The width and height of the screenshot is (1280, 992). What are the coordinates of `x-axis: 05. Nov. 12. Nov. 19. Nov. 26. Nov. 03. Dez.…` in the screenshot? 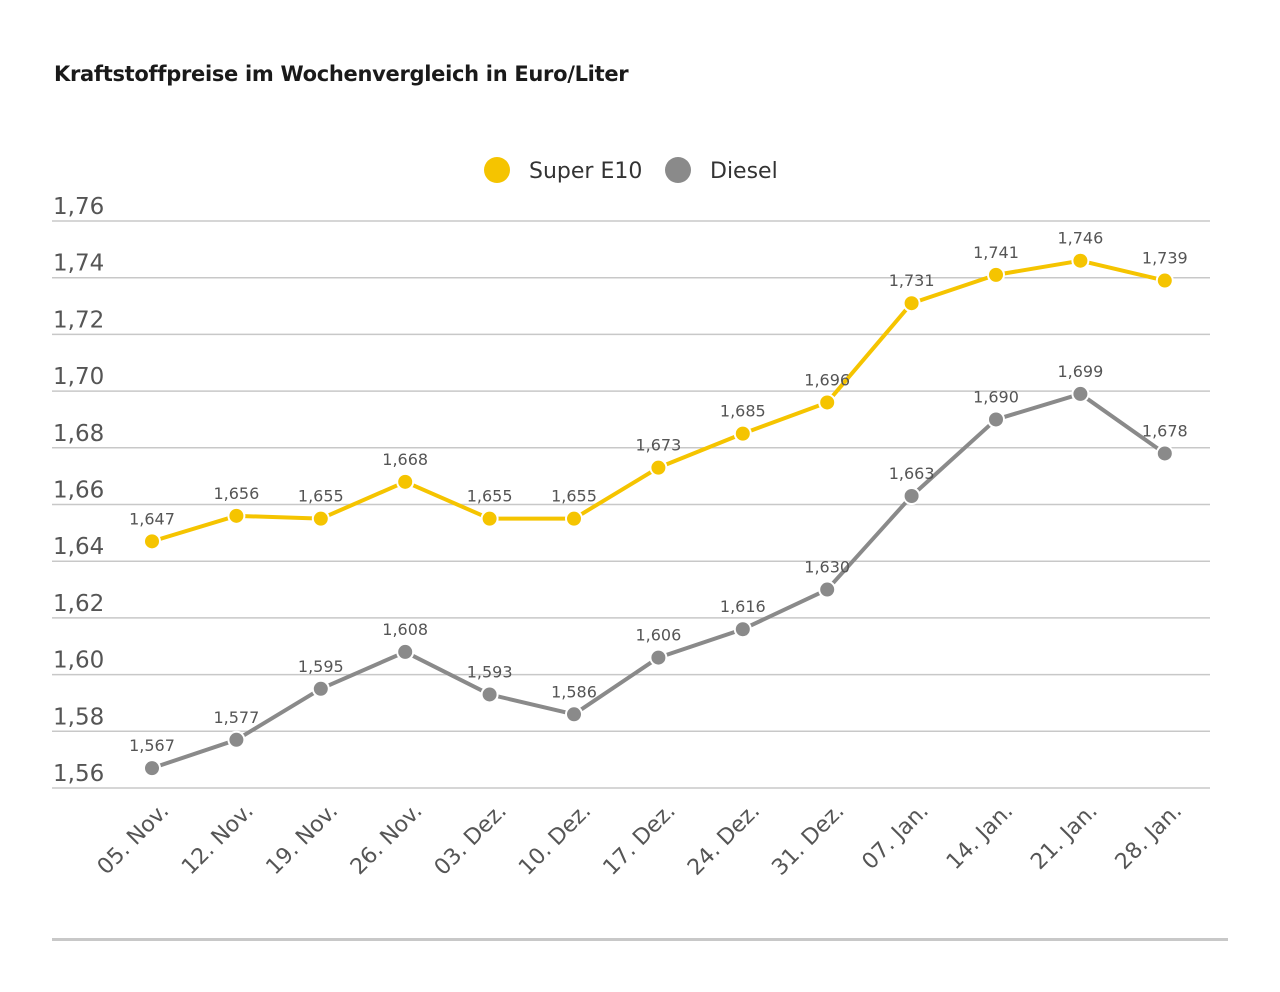 It's located at (640, 840).